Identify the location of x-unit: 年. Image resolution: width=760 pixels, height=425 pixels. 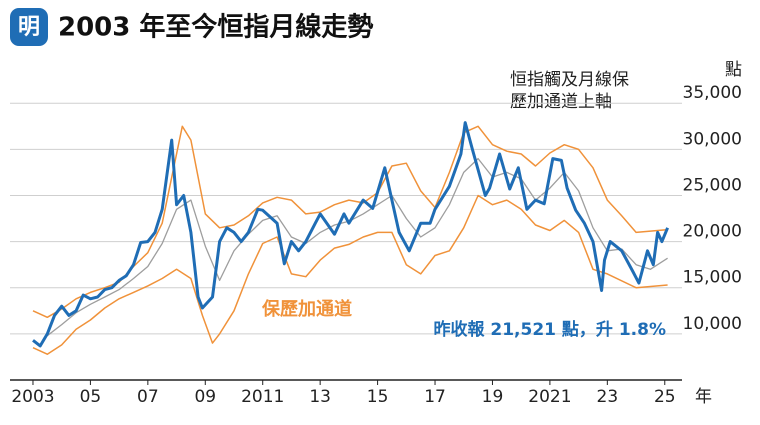
(703, 397).